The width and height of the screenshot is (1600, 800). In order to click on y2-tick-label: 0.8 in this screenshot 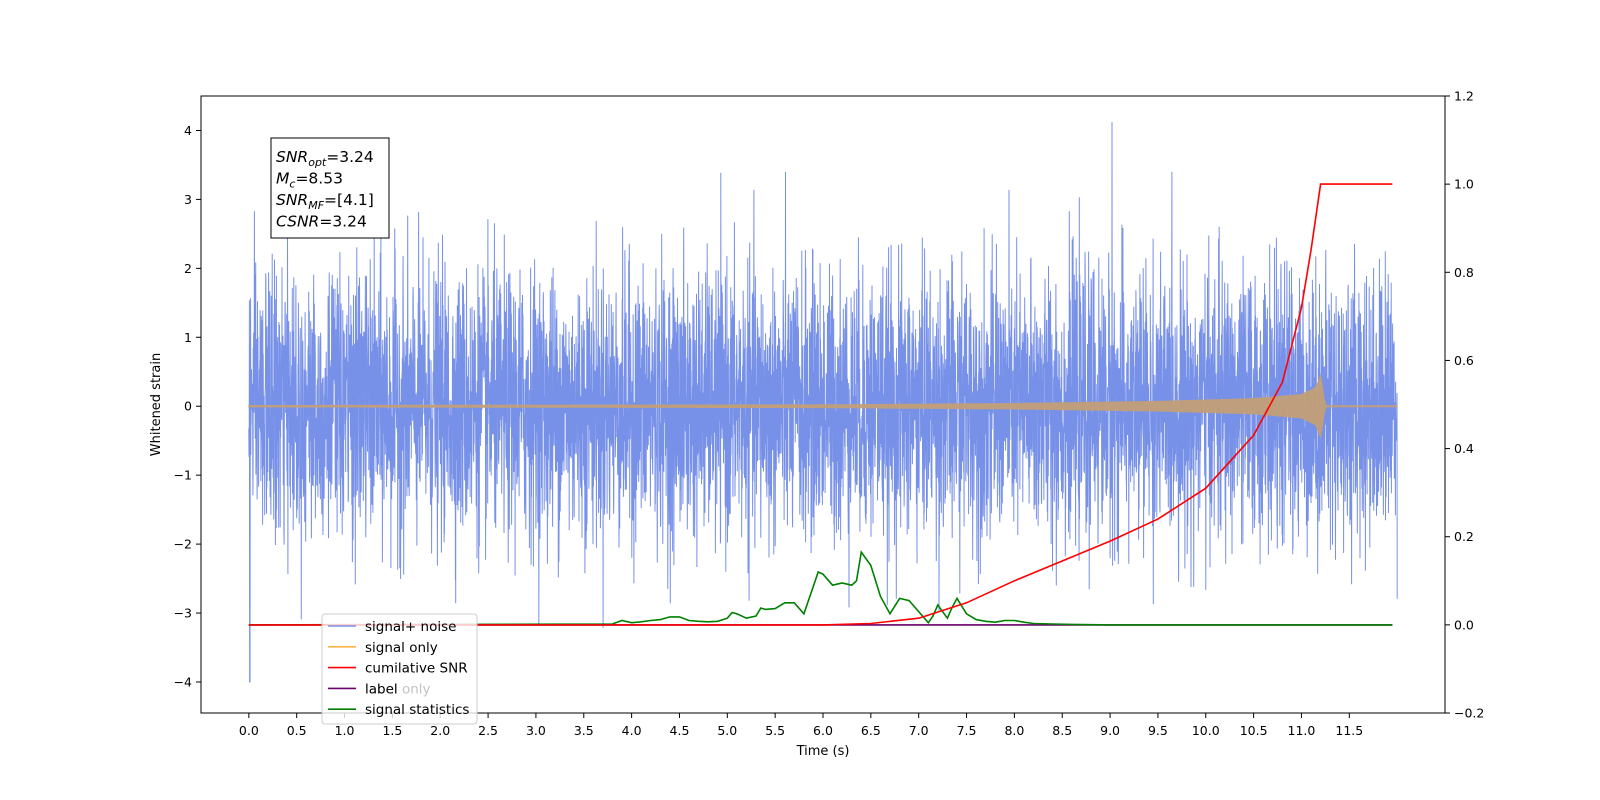, I will do `click(1464, 272)`.